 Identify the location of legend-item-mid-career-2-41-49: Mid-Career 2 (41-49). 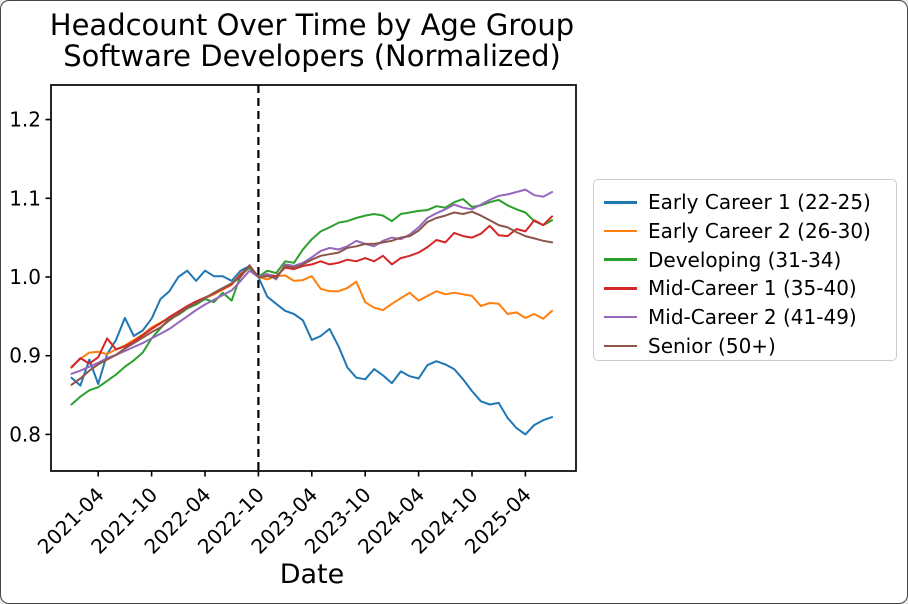
(750, 317).